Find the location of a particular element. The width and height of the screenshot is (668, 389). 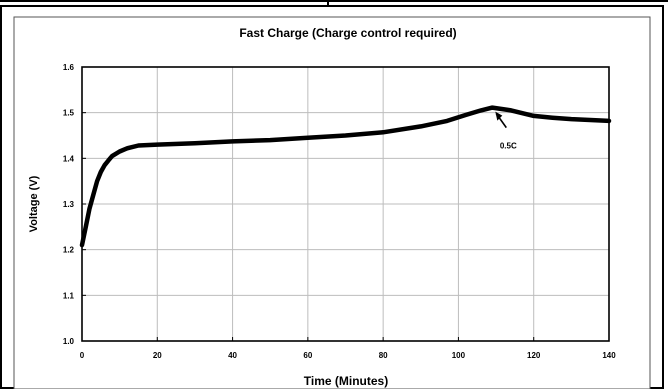

x-tick-label: 120 is located at coordinates (534, 355).